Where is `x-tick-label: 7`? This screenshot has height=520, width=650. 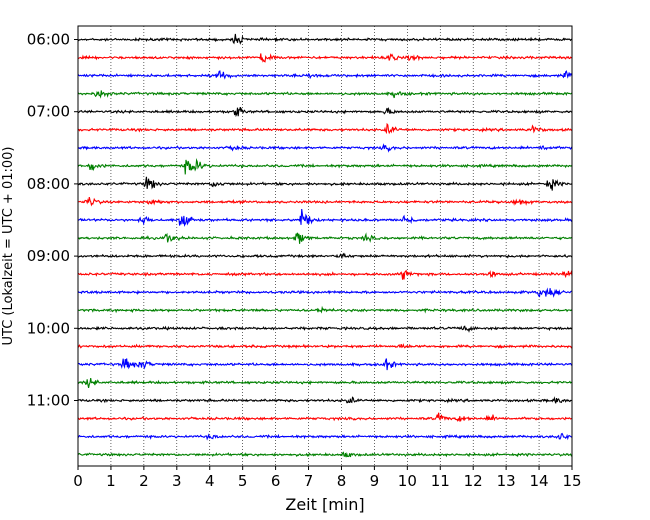
x-tick-label: 7 is located at coordinates (309, 481).